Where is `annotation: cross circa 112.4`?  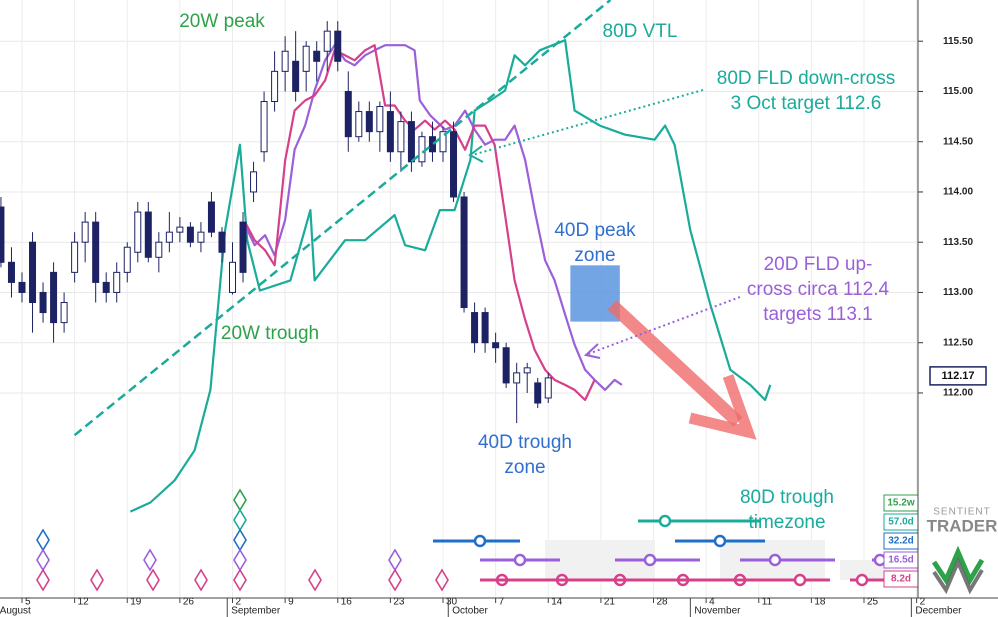
annotation: cross circa 112.4 is located at coordinates (818, 289).